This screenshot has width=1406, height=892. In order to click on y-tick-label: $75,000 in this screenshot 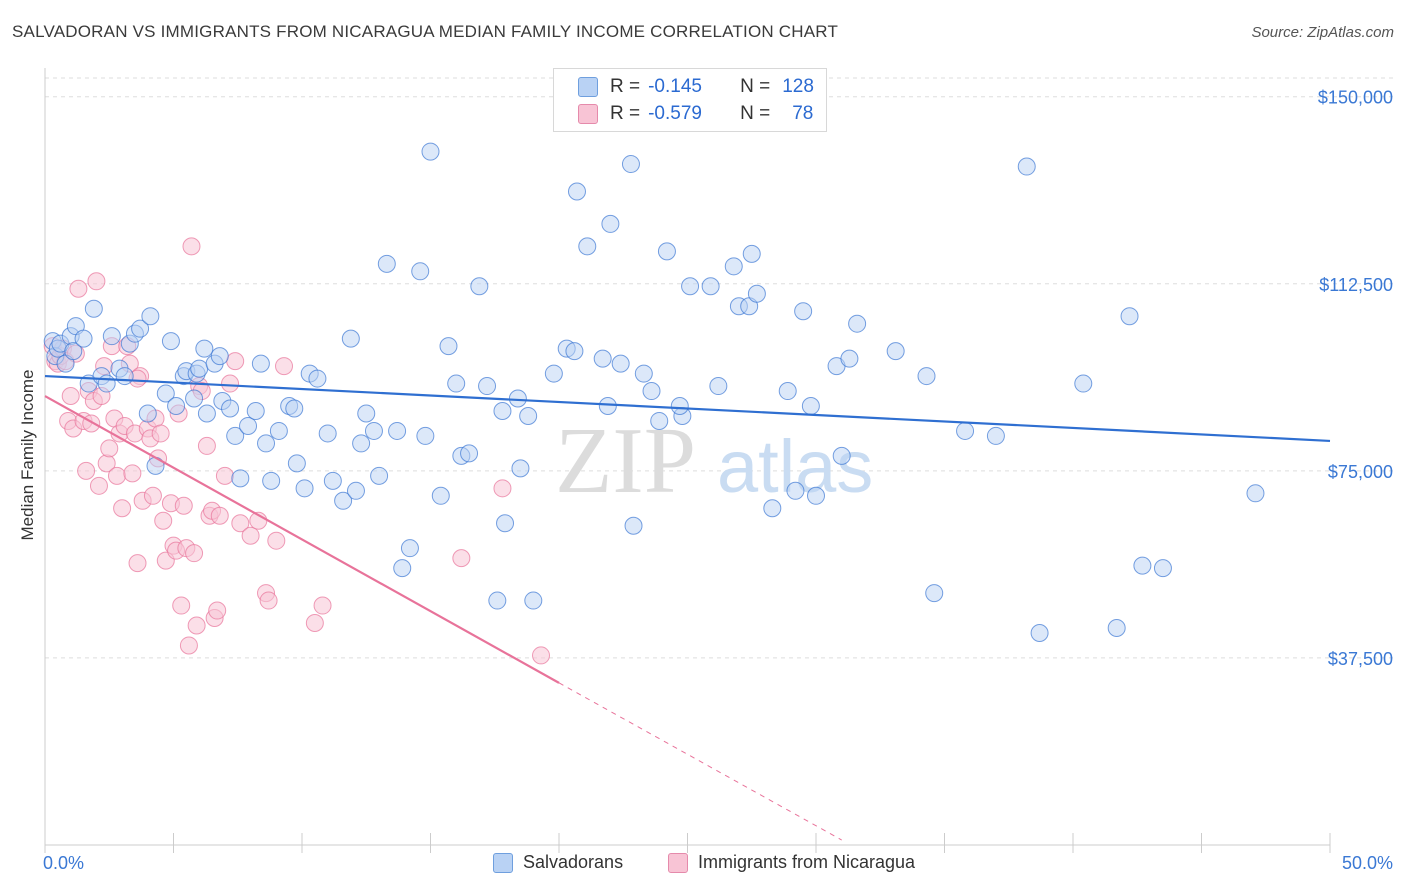, I will do `click(1360, 472)`.